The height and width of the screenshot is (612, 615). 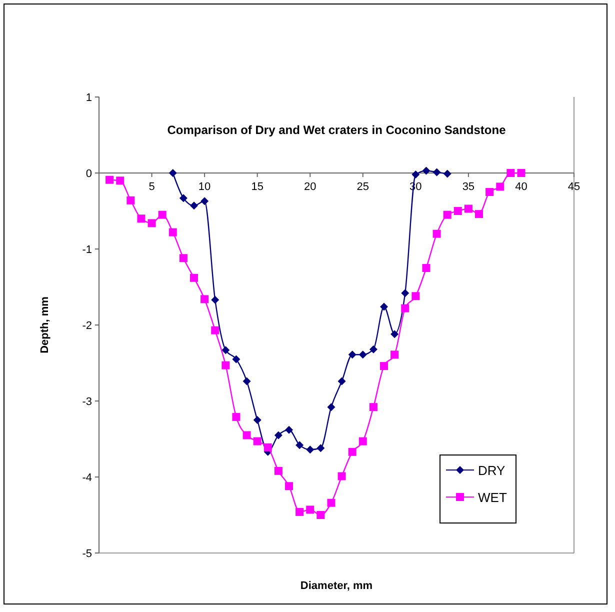 What do you see at coordinates (336, 130) in the screenshot?
I see `text: Comparison of Dry and Wet craters in Coconino Sandstone` at bounding box center [336, 130].